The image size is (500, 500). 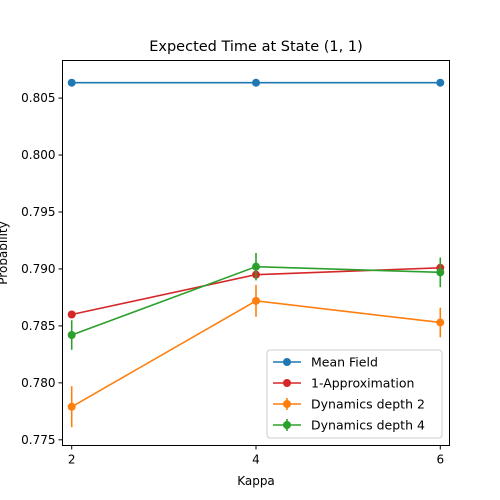 I want to click on y-tick-label: 0.785, so click(x=38, y=326).